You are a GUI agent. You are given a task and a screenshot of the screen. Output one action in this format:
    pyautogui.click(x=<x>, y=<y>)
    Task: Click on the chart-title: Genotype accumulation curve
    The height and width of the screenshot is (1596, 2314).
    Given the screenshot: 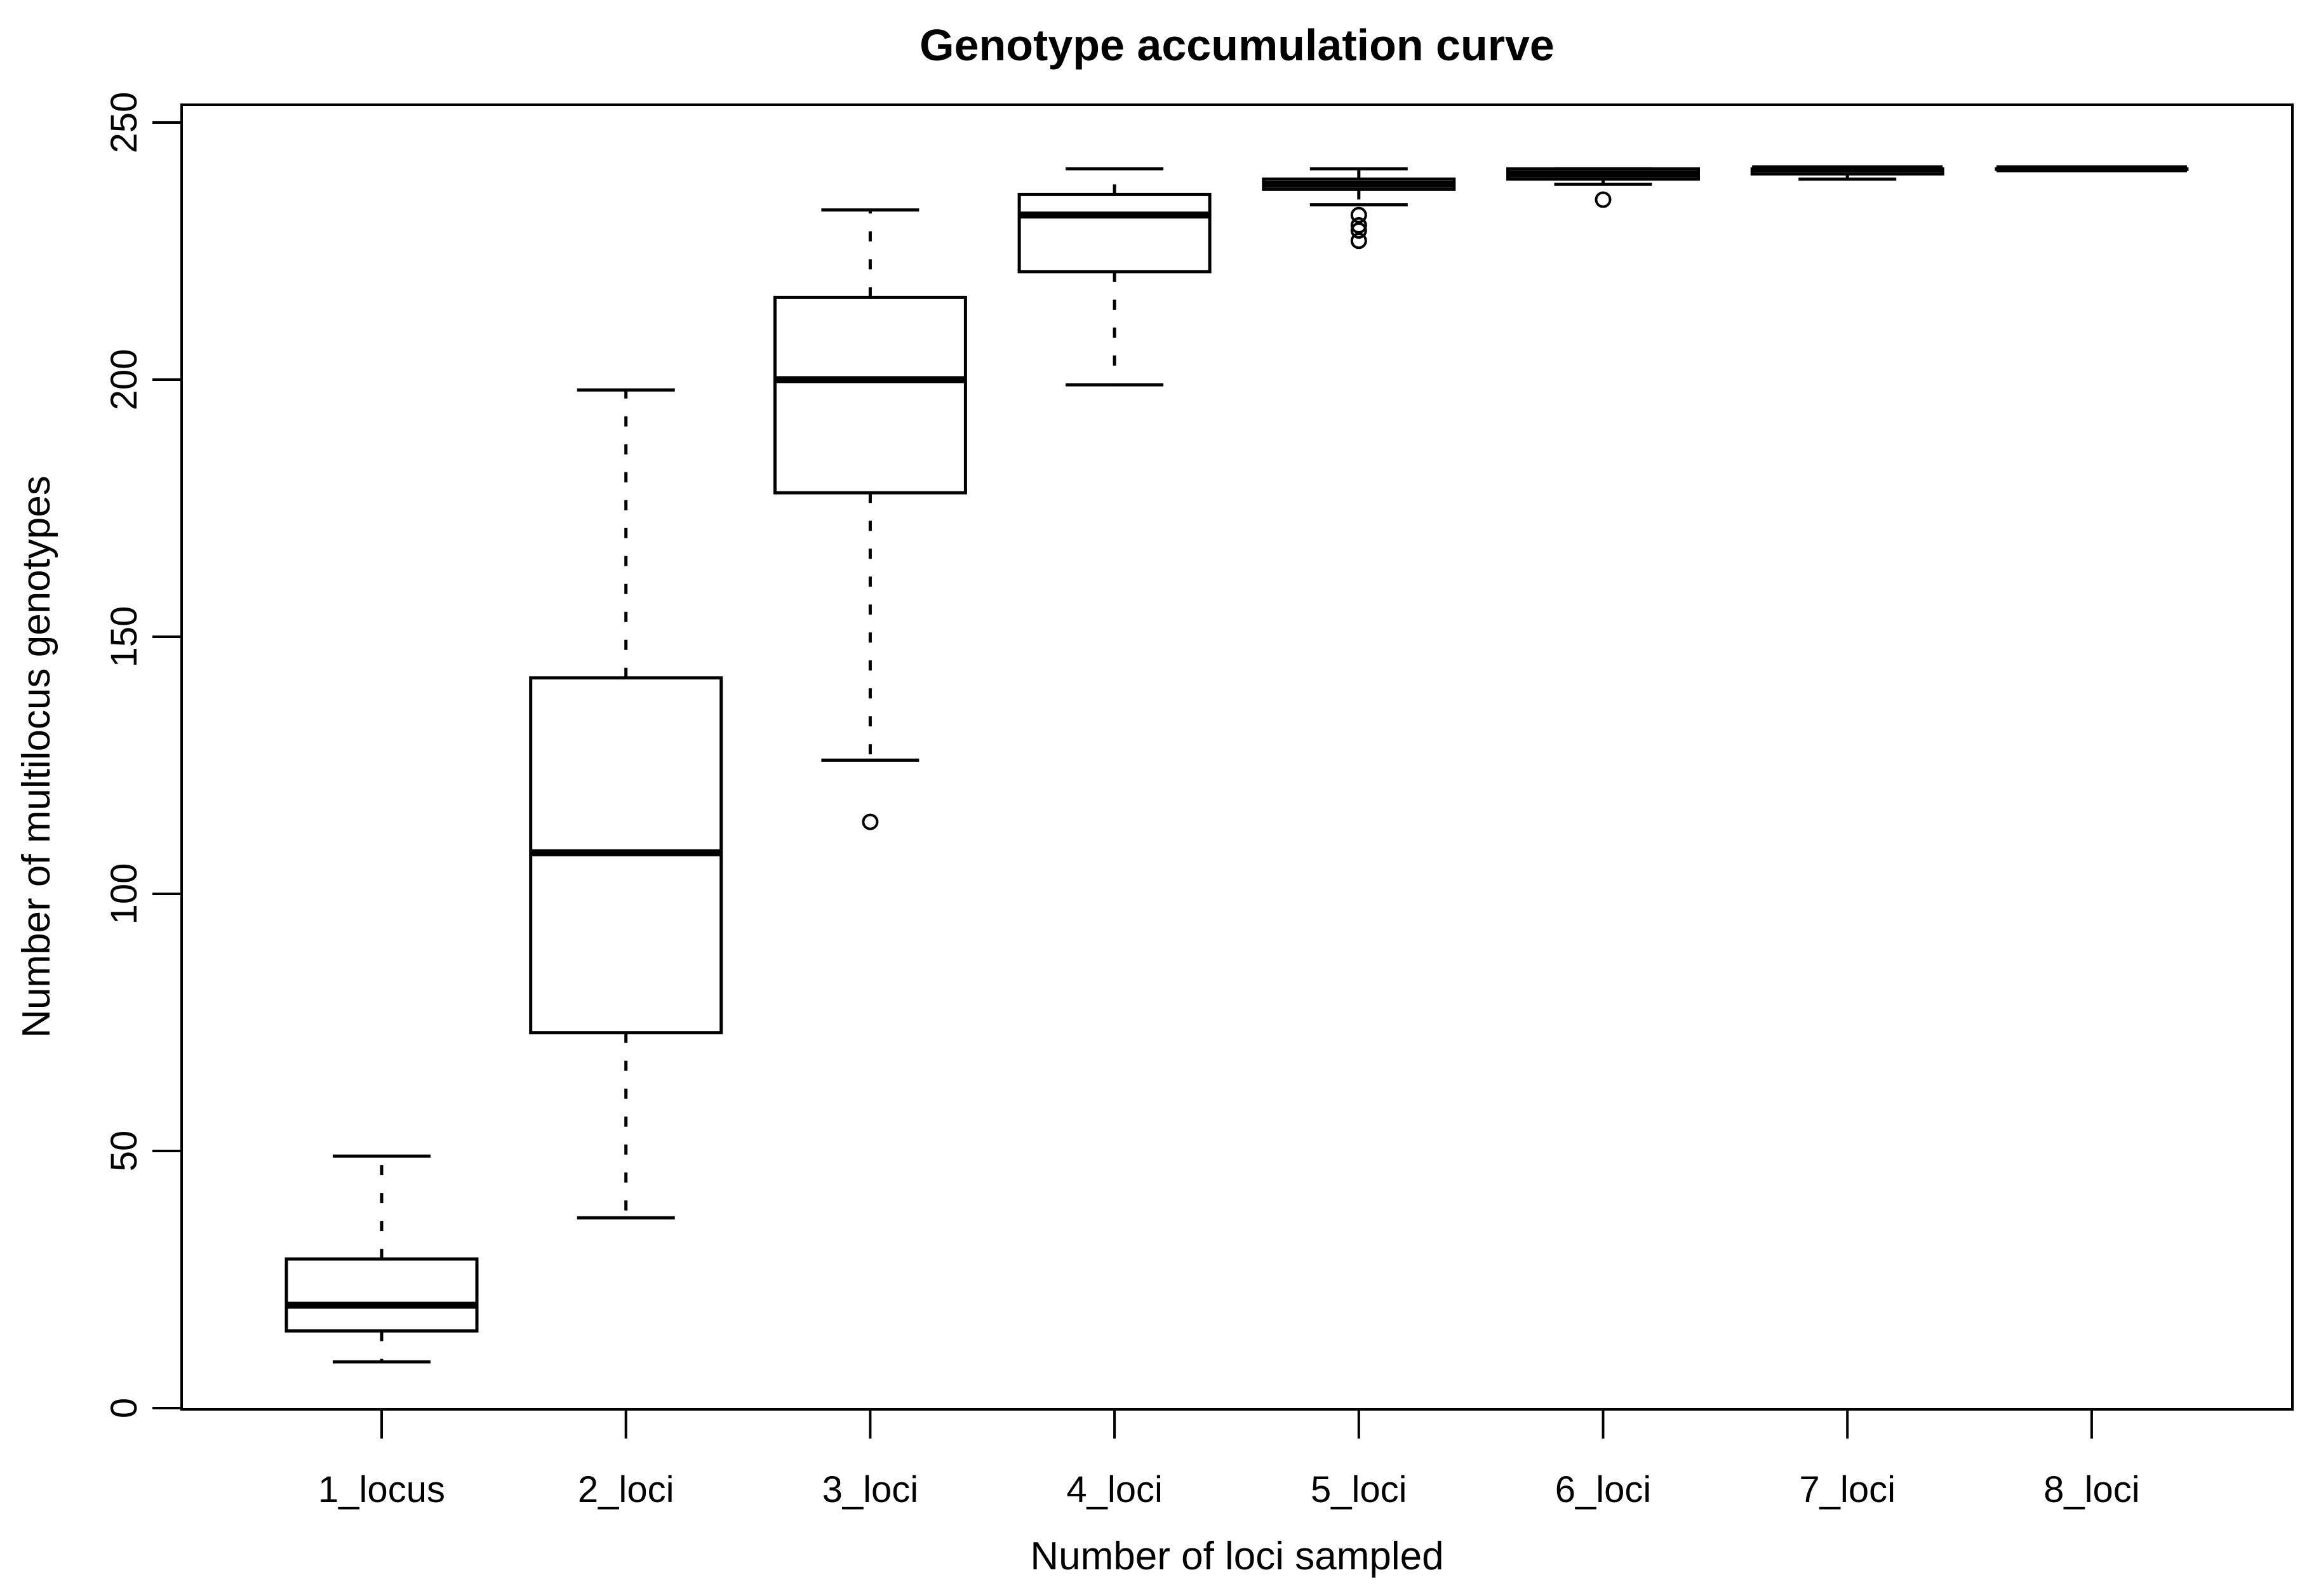 What is the action you would take?
    pyautogui.click(x=1237, y=45)
    